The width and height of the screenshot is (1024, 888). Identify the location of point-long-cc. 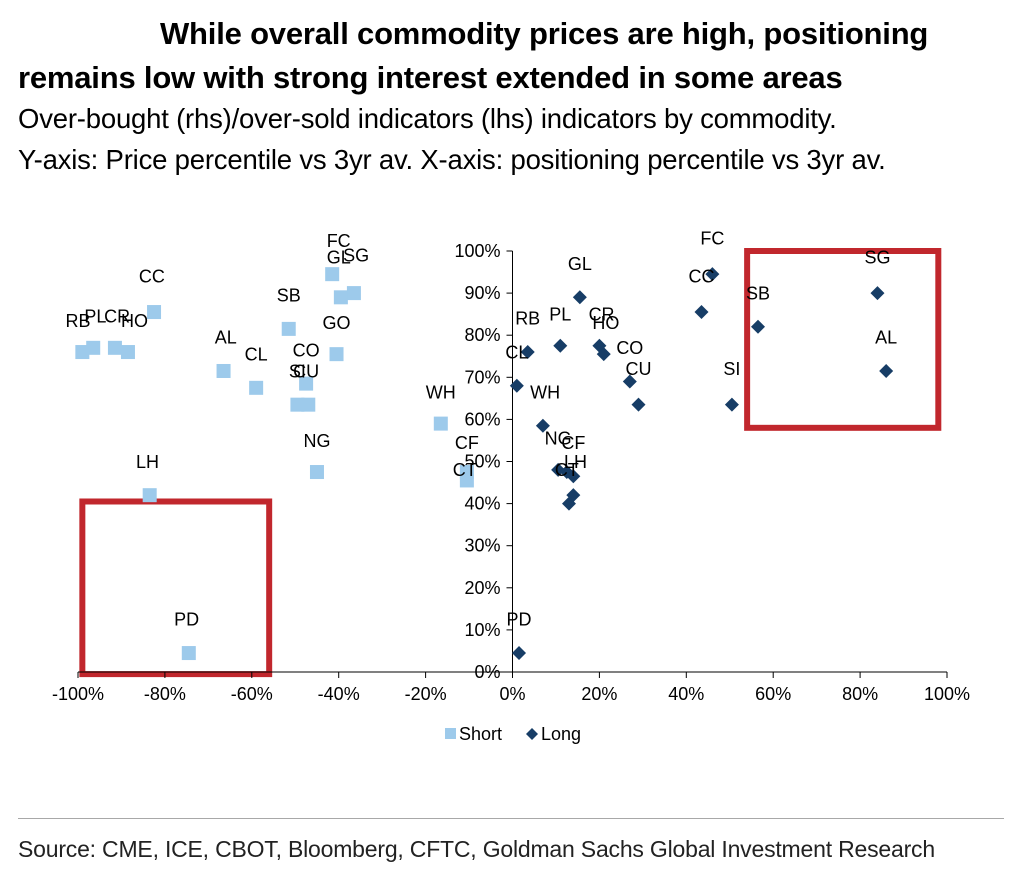
(701, 312).